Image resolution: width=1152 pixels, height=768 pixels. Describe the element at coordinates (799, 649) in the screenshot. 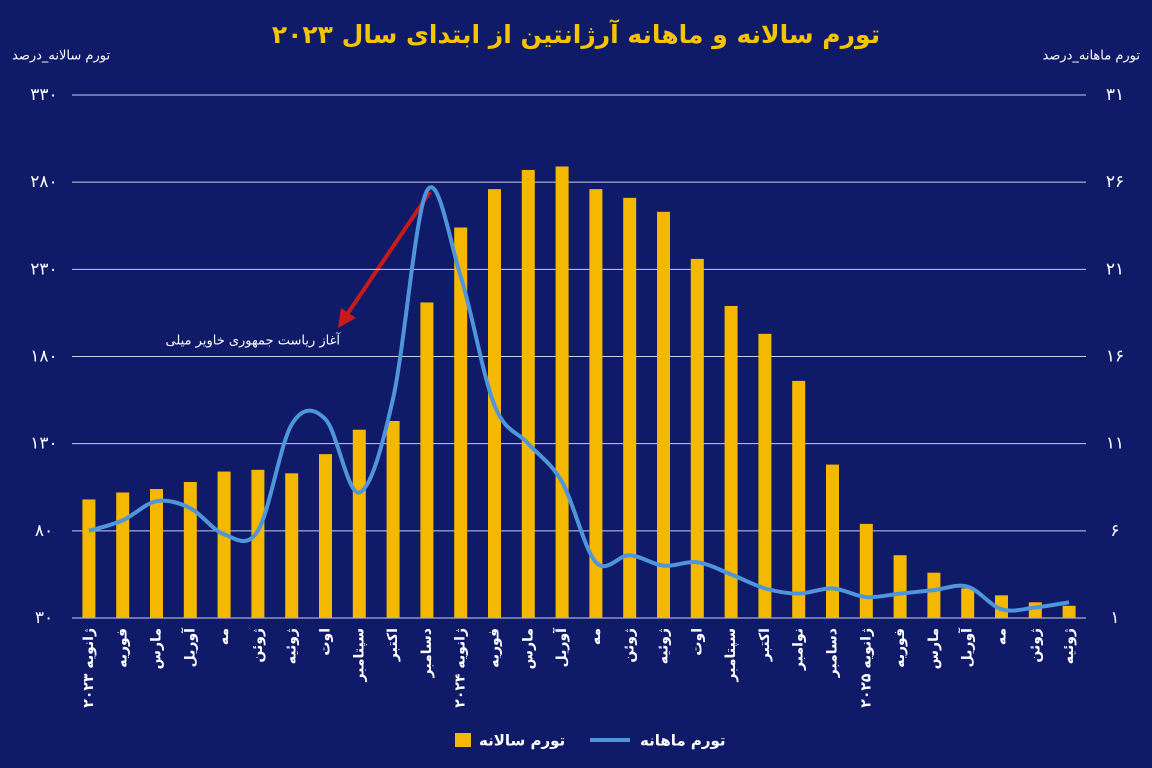

I see `x-tick-label: نوامبر` at that location.